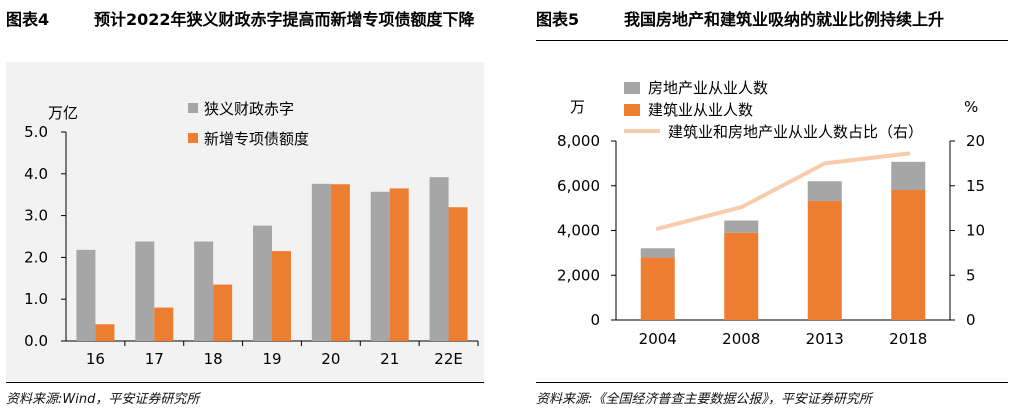 The image size is (1016, 416). I want to click on left-x-tick-label: 17, so click(154, 359).